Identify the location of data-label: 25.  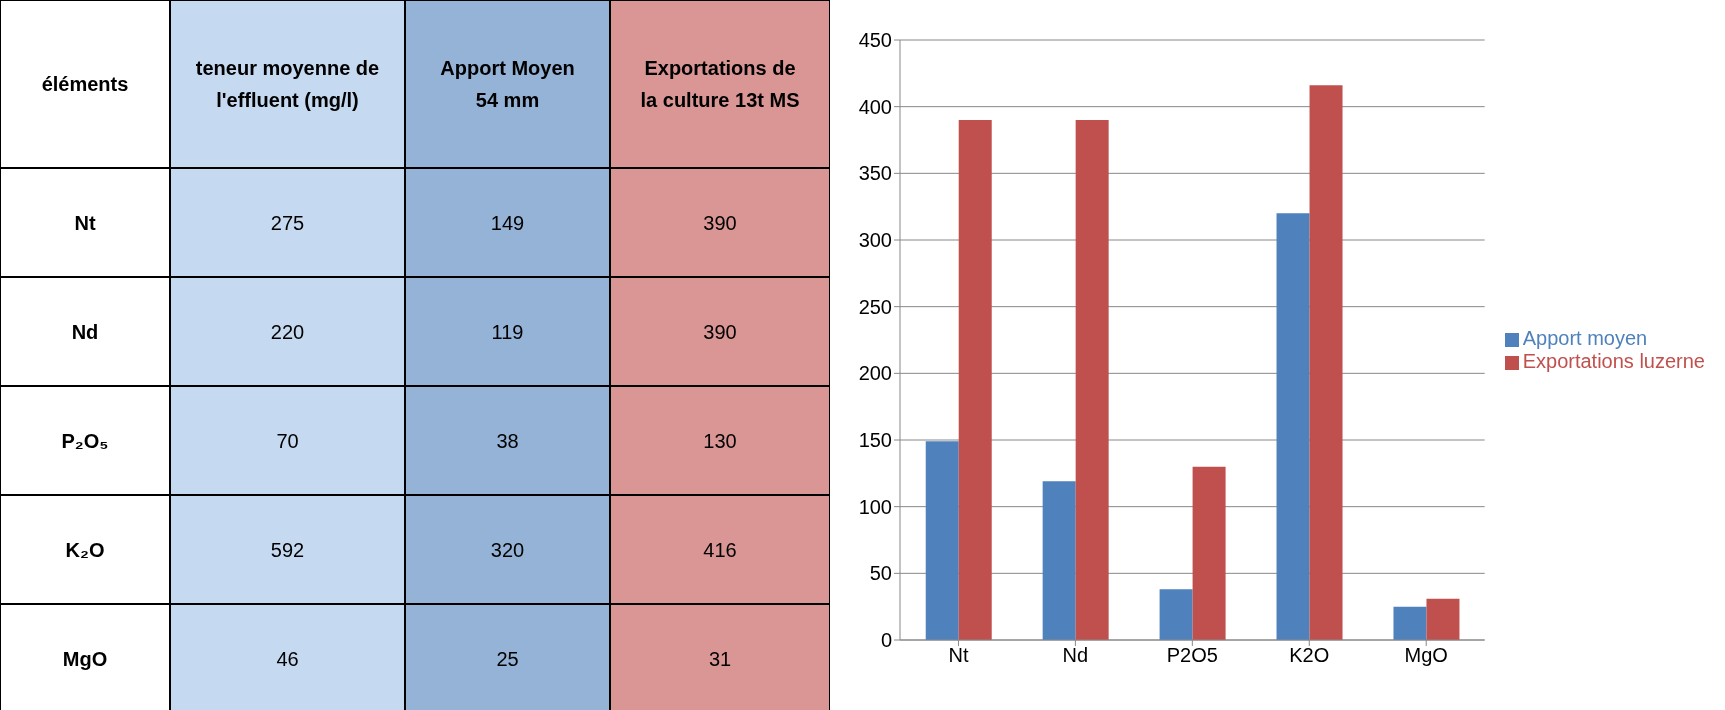
(507, 659).